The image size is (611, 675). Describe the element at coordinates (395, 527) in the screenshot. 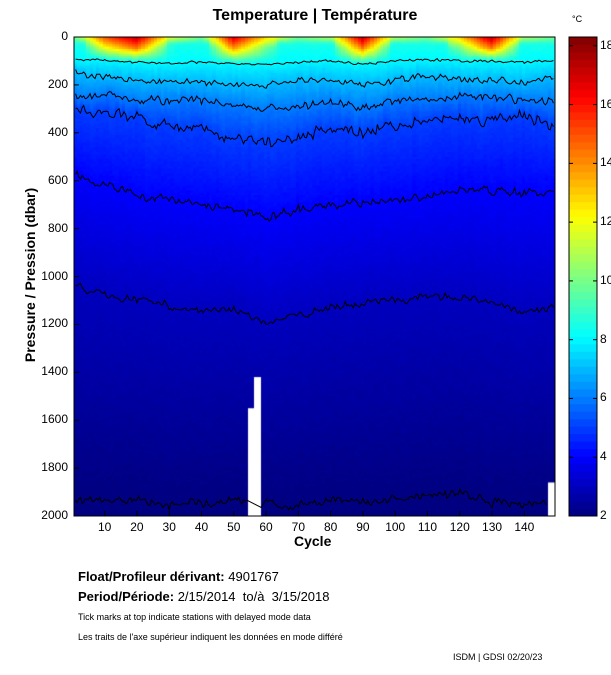

I see `x-tick-label: 100` at that location.